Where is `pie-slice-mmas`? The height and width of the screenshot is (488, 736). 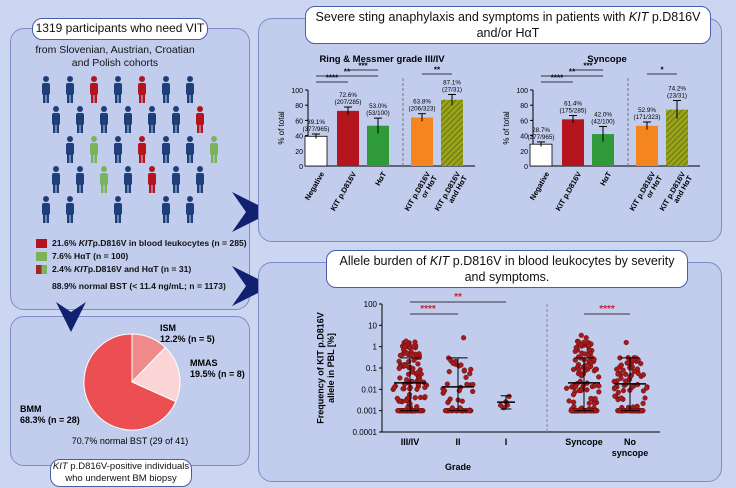
pie-slice-mmas is located at coordinates (156, 374).